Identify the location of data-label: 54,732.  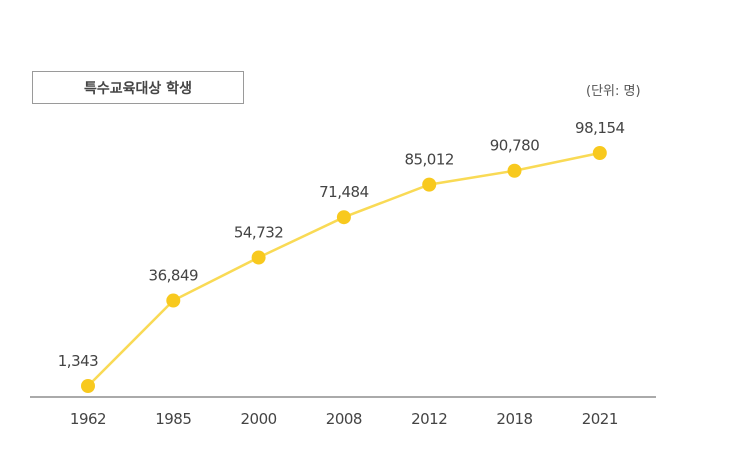
(259, 233).